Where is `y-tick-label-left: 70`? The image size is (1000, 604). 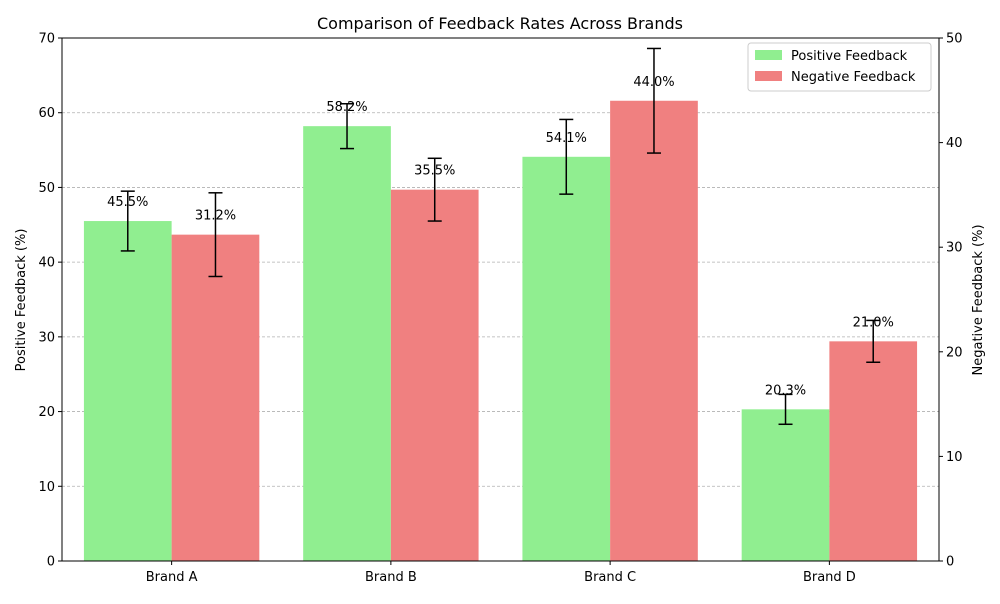 y-tick-label-left: 70 is located at coordinates (46, 39).